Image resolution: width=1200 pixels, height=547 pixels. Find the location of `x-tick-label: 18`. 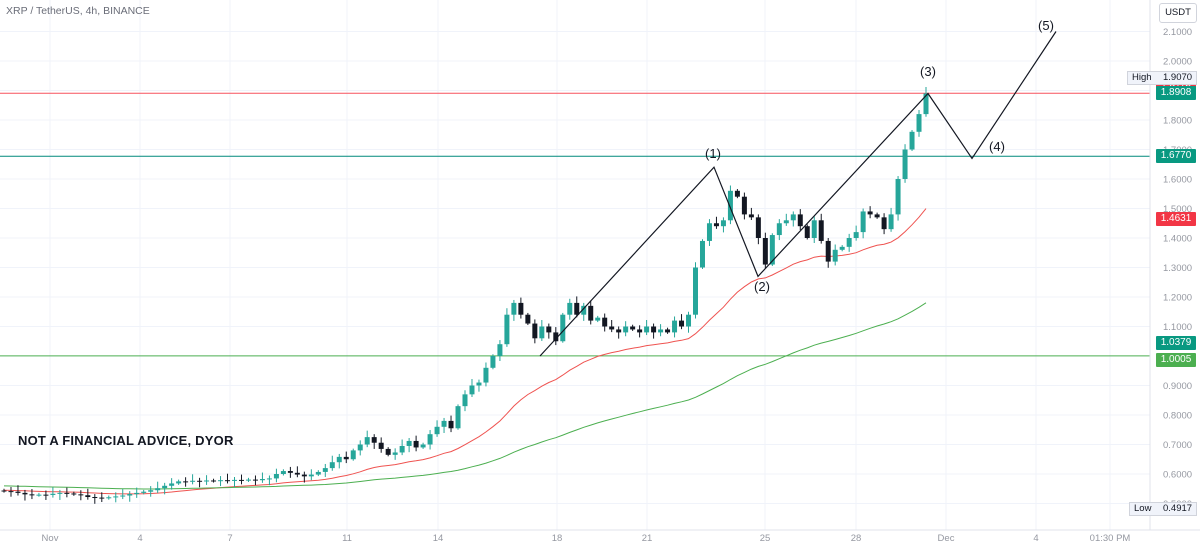

x-tick-label: 18 is located at coordinates (557, 538).